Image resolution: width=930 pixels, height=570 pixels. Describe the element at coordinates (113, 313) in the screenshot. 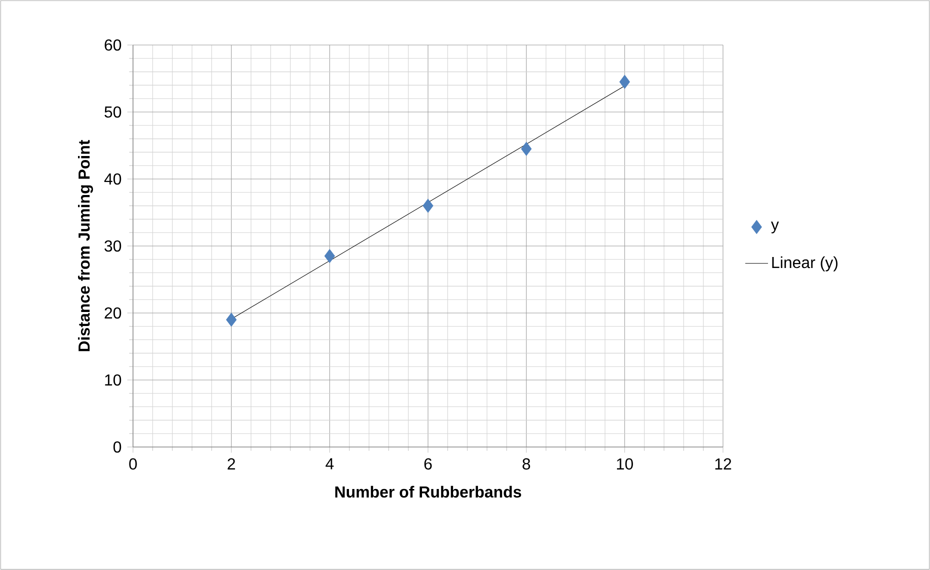

I see `y-tick-label: 20` at that location.